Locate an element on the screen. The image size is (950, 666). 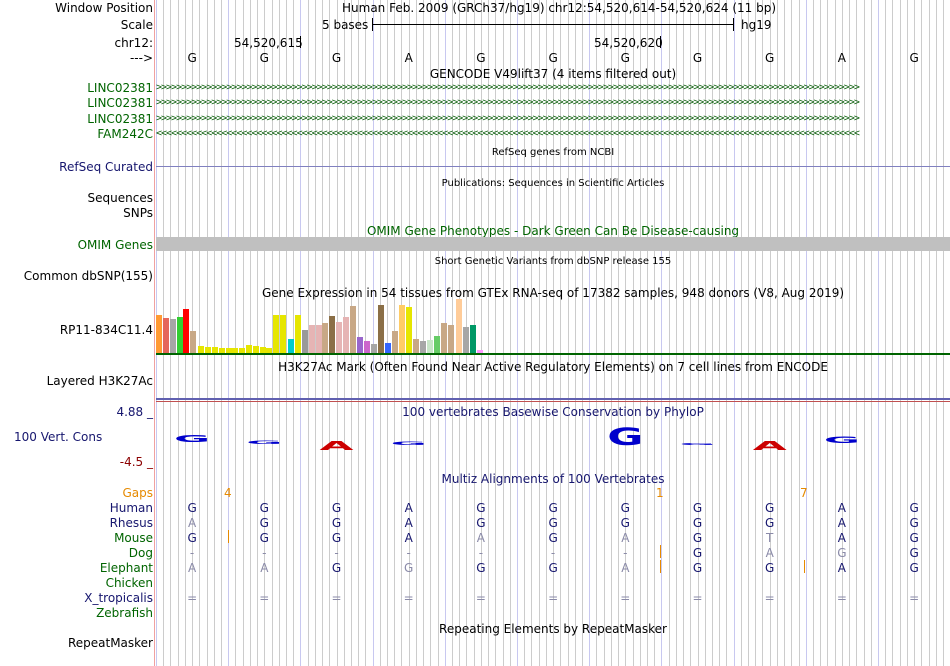
gaps-label: Gaps is located at coordinates (137, 493).